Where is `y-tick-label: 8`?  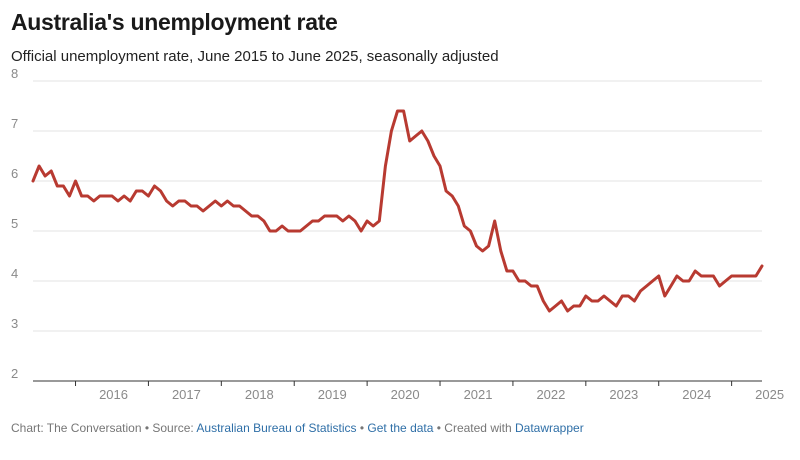 y-tick-label: 8 is located at coordinates (14, 73).